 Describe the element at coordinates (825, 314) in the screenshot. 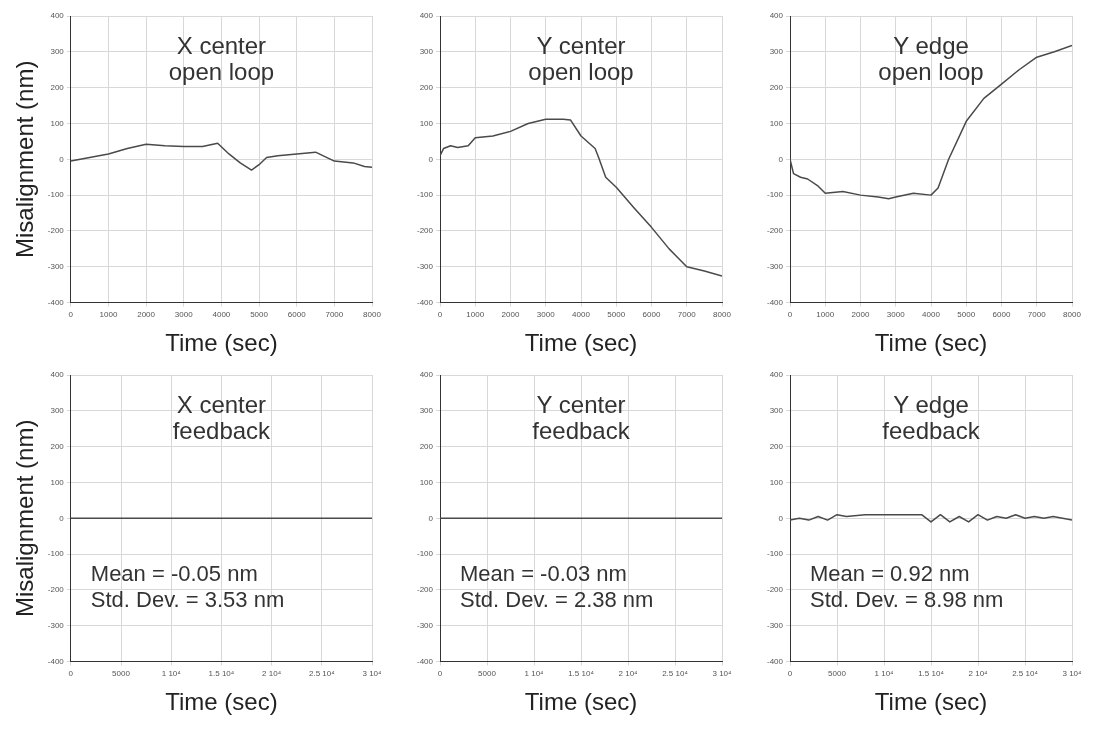

I see `x-tick-label: 1000` at that location.